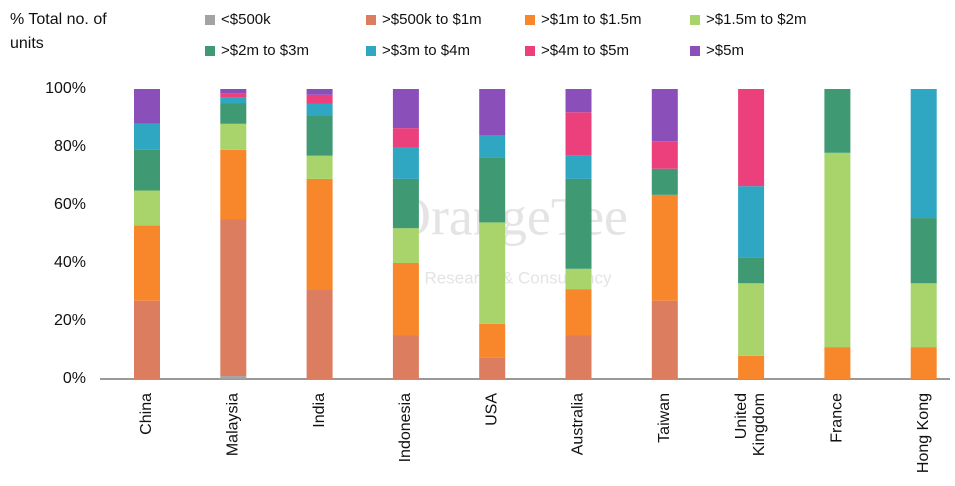 The width and height of the screenshot is (955, 486). What do you see at coordinates (58, 31) in the screenshot?
I see `y-axis-title: % Total no. of units` at bounding box center [58, 31].